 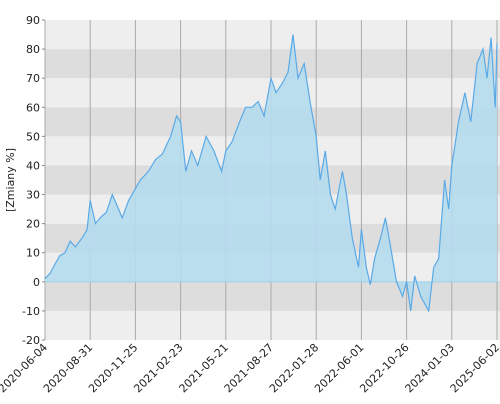 What do you see at coordinates (31, 340) in the screenshot?
I see `y-tick-label: -20` at bounding box center [31, 340].